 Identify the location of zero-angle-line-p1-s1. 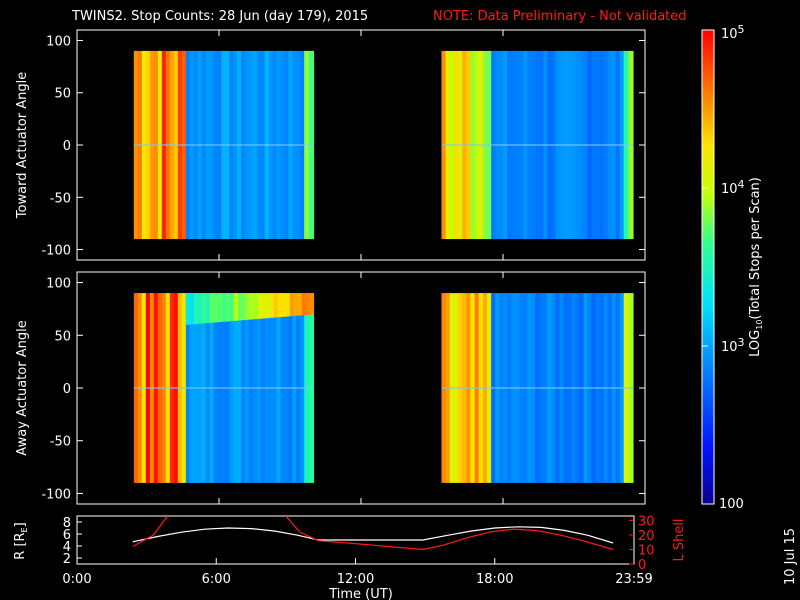
(537, 388).